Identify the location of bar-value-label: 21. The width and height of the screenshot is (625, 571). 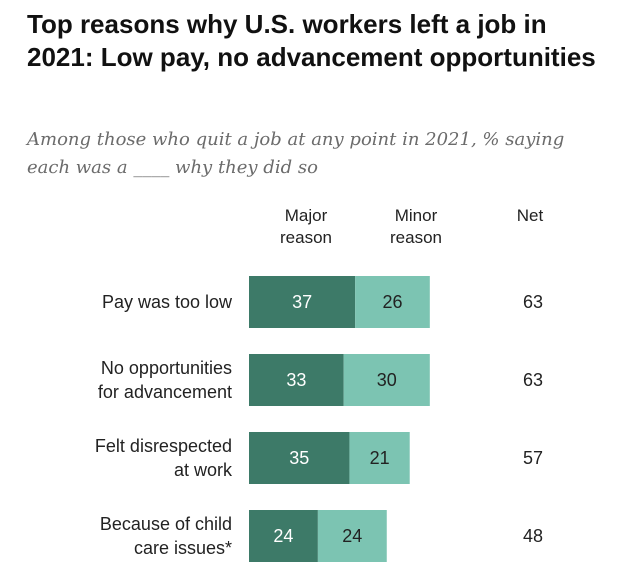
(380, 458).